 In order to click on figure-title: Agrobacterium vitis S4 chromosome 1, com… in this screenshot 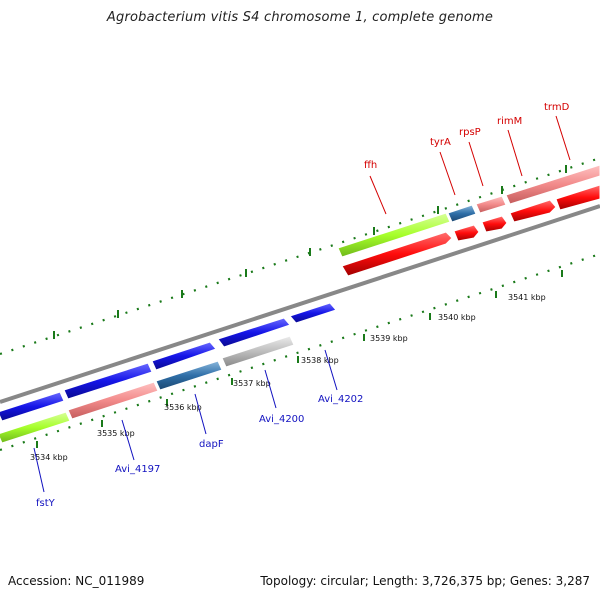, I will do `click(300, 17)`.